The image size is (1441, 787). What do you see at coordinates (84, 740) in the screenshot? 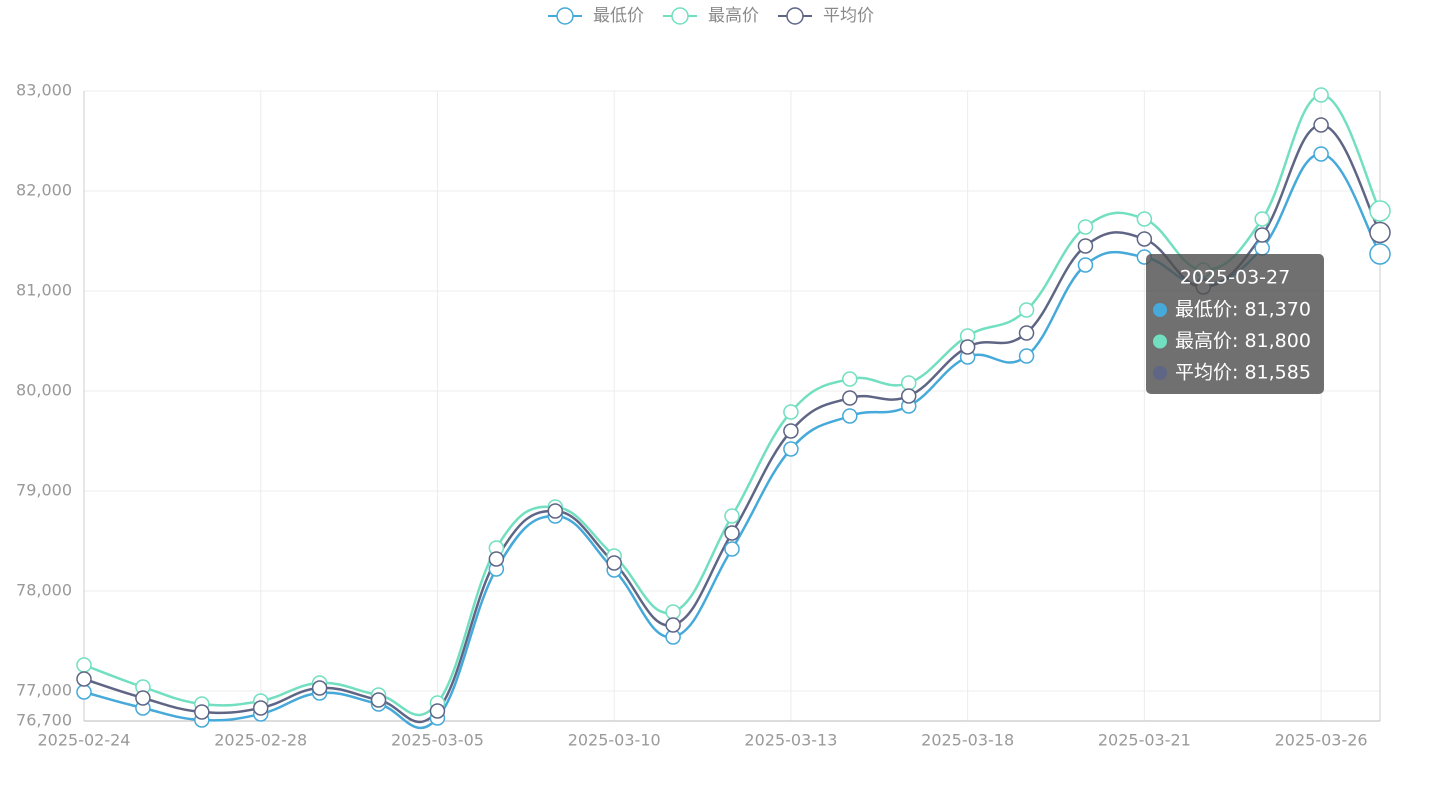
I see `x-tick-label: 2025-02-24` at bounding box center [84, 740].